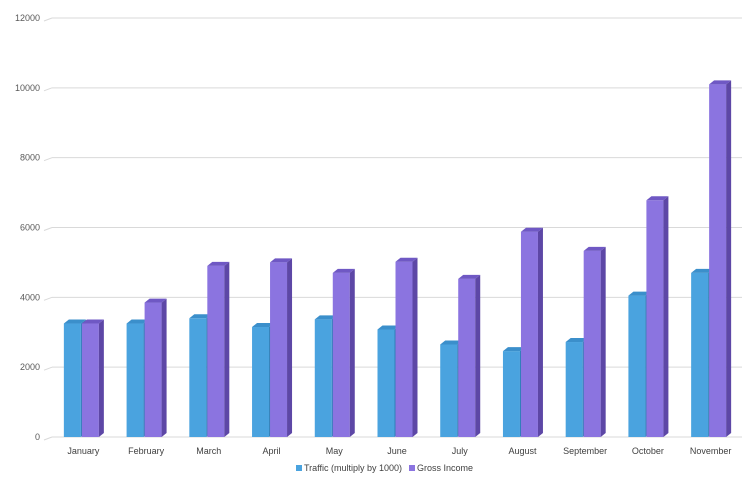 Image resolution: width=750 pixels, height=486 pixels. Describe the element at coordinates (585, 451) in the screenshot. I see `x-tick-label: September` at that location.